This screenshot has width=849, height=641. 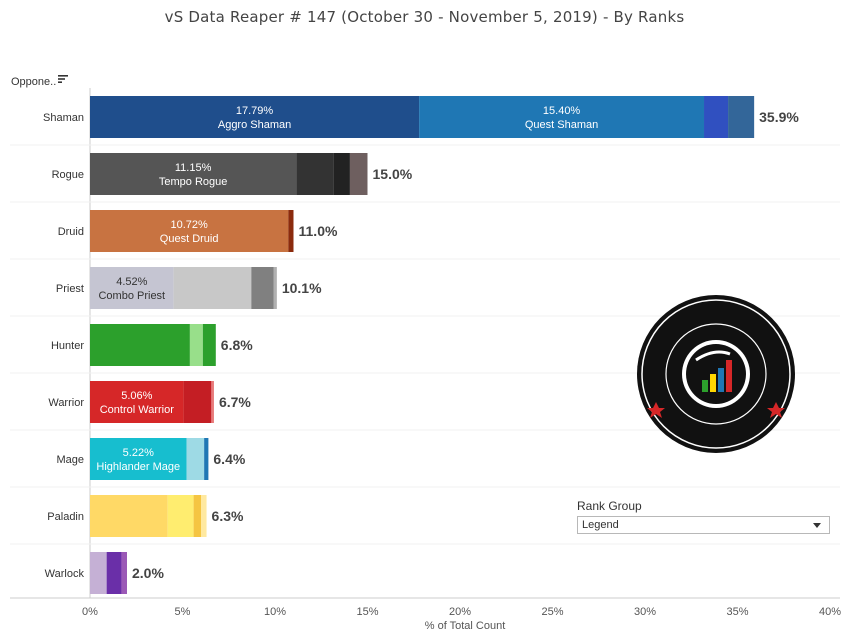 I want to click on total-label: 6.3%, so click(x=228, y=516).